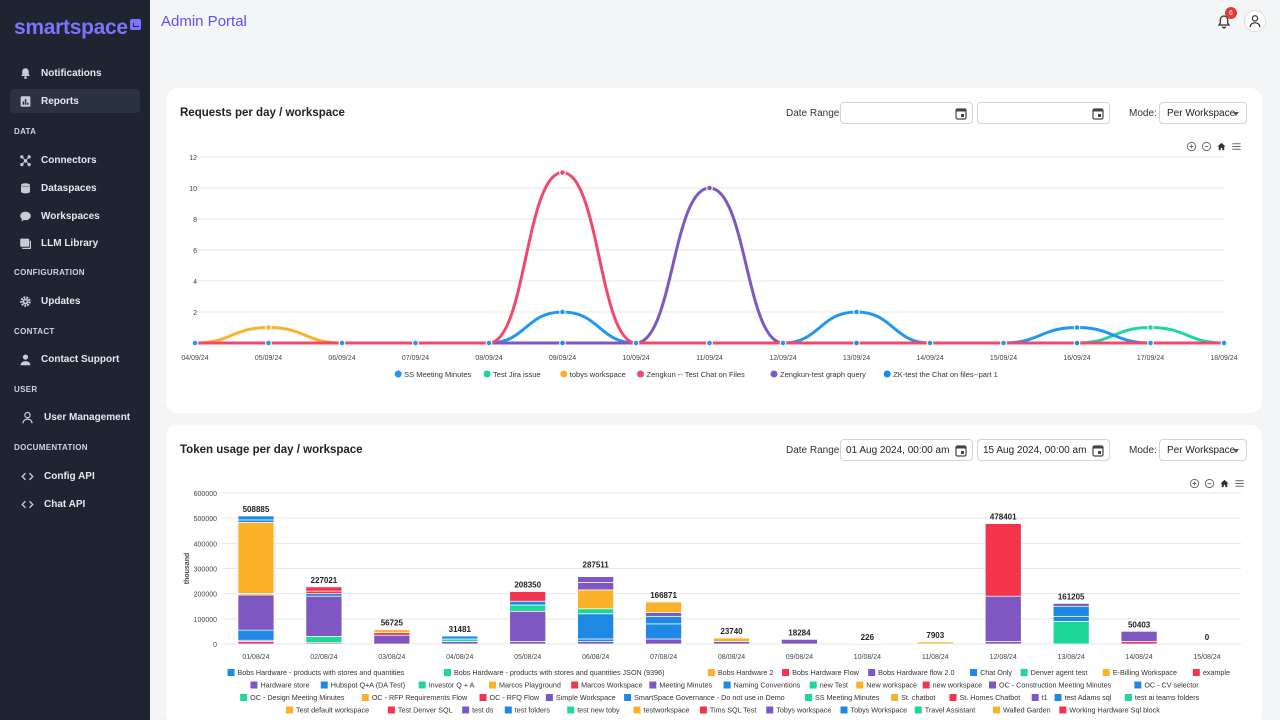  I want to click on legend-item: test ds, so click(478, 710).